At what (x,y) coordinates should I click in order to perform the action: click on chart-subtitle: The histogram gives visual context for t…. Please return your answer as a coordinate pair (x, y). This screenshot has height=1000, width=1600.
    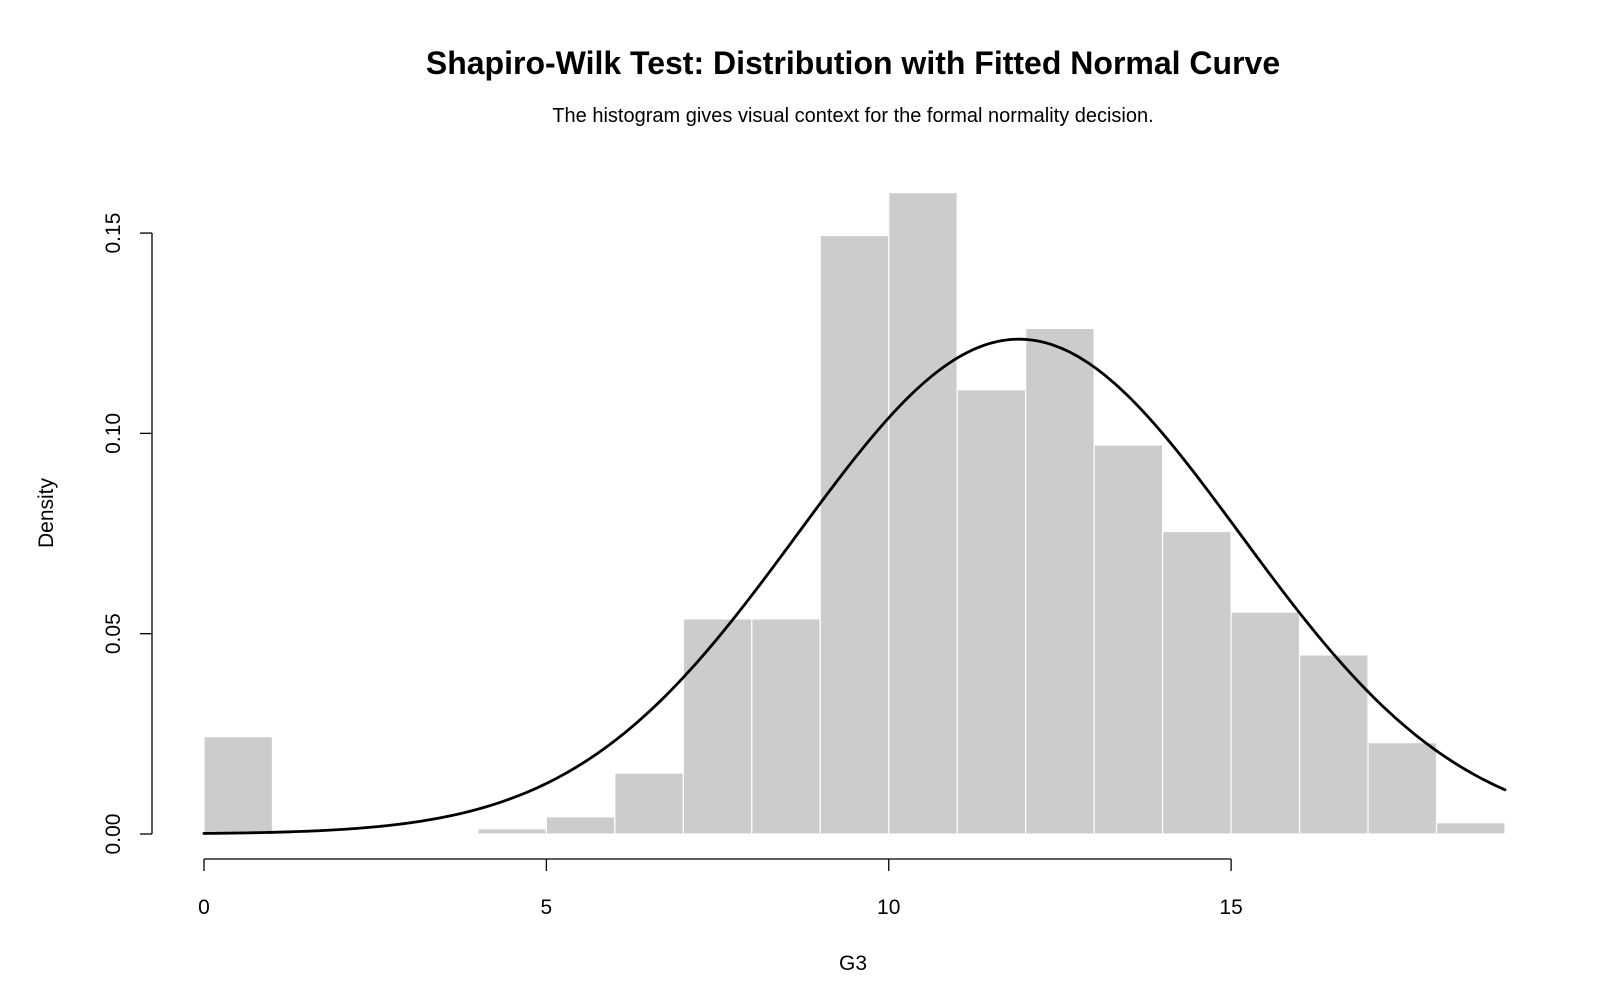
    Looking at the image, I should click on (852, 116).